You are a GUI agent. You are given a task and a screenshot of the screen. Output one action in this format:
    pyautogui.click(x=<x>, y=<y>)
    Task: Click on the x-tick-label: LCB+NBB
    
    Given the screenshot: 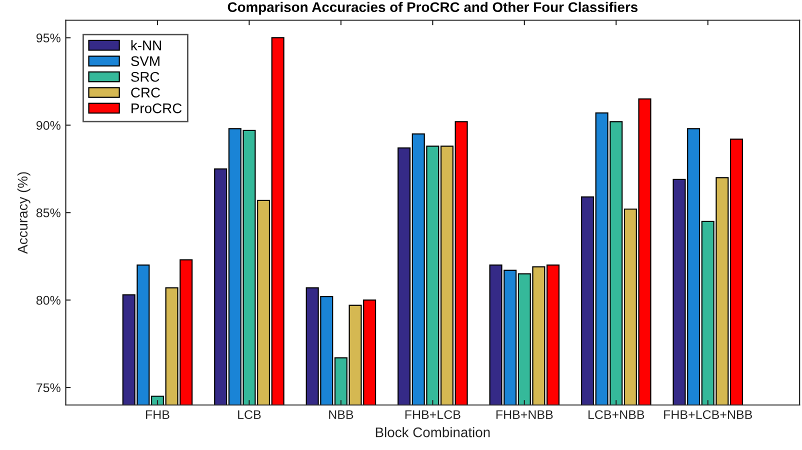 What is the action you would take?
    pyautogui.click(x=616, y=415)
    